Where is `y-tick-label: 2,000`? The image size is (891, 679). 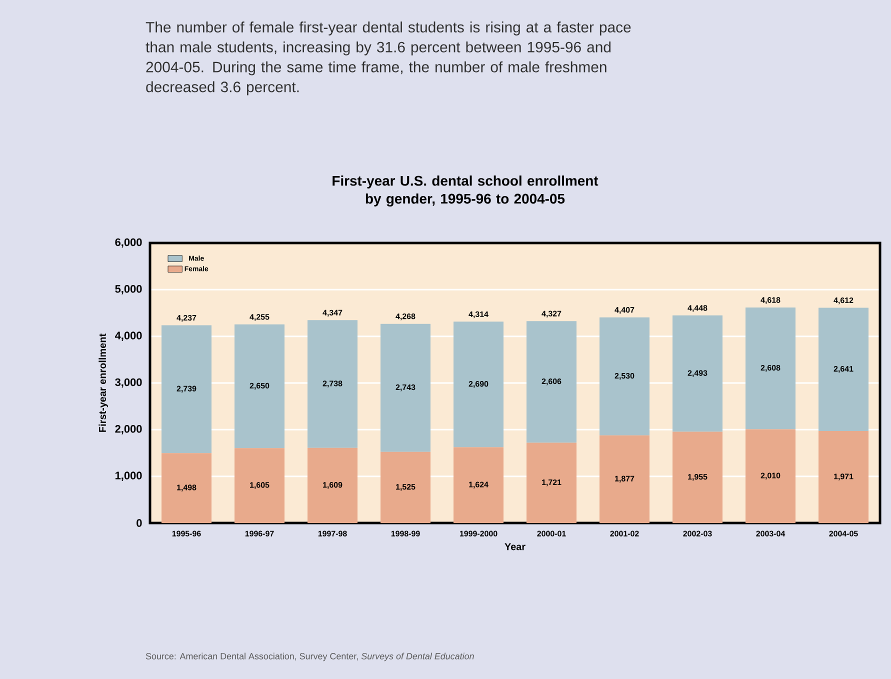 y-tick-label: 2,000 is located at coordinates (128, 429).